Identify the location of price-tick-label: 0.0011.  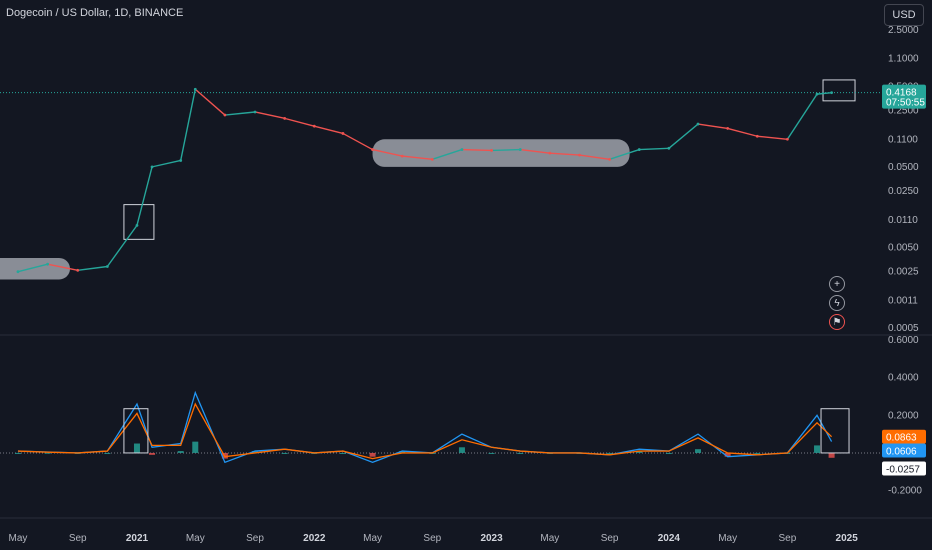
(903, 300).